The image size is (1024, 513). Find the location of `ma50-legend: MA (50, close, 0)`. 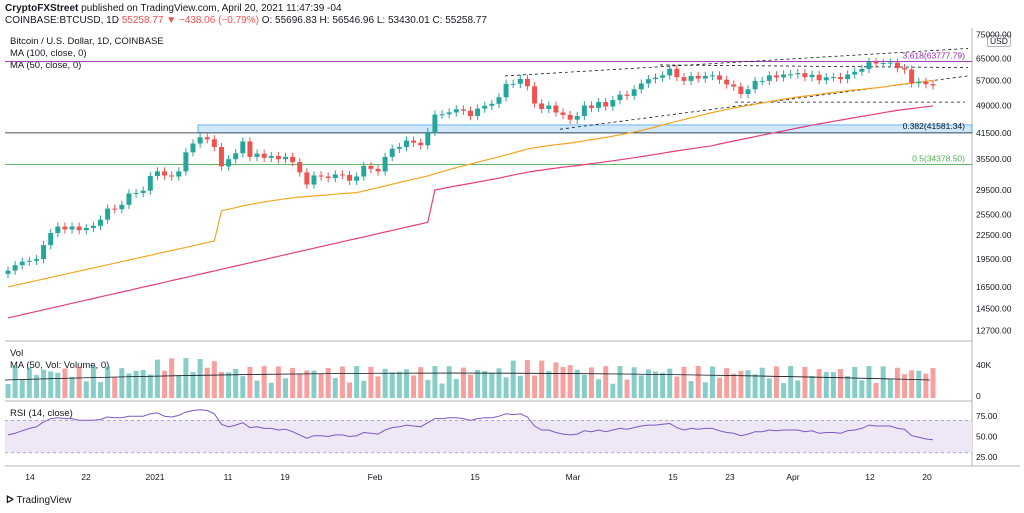

ma50-legend: MA (50, close, 0) is located at coordinates (46, 65).